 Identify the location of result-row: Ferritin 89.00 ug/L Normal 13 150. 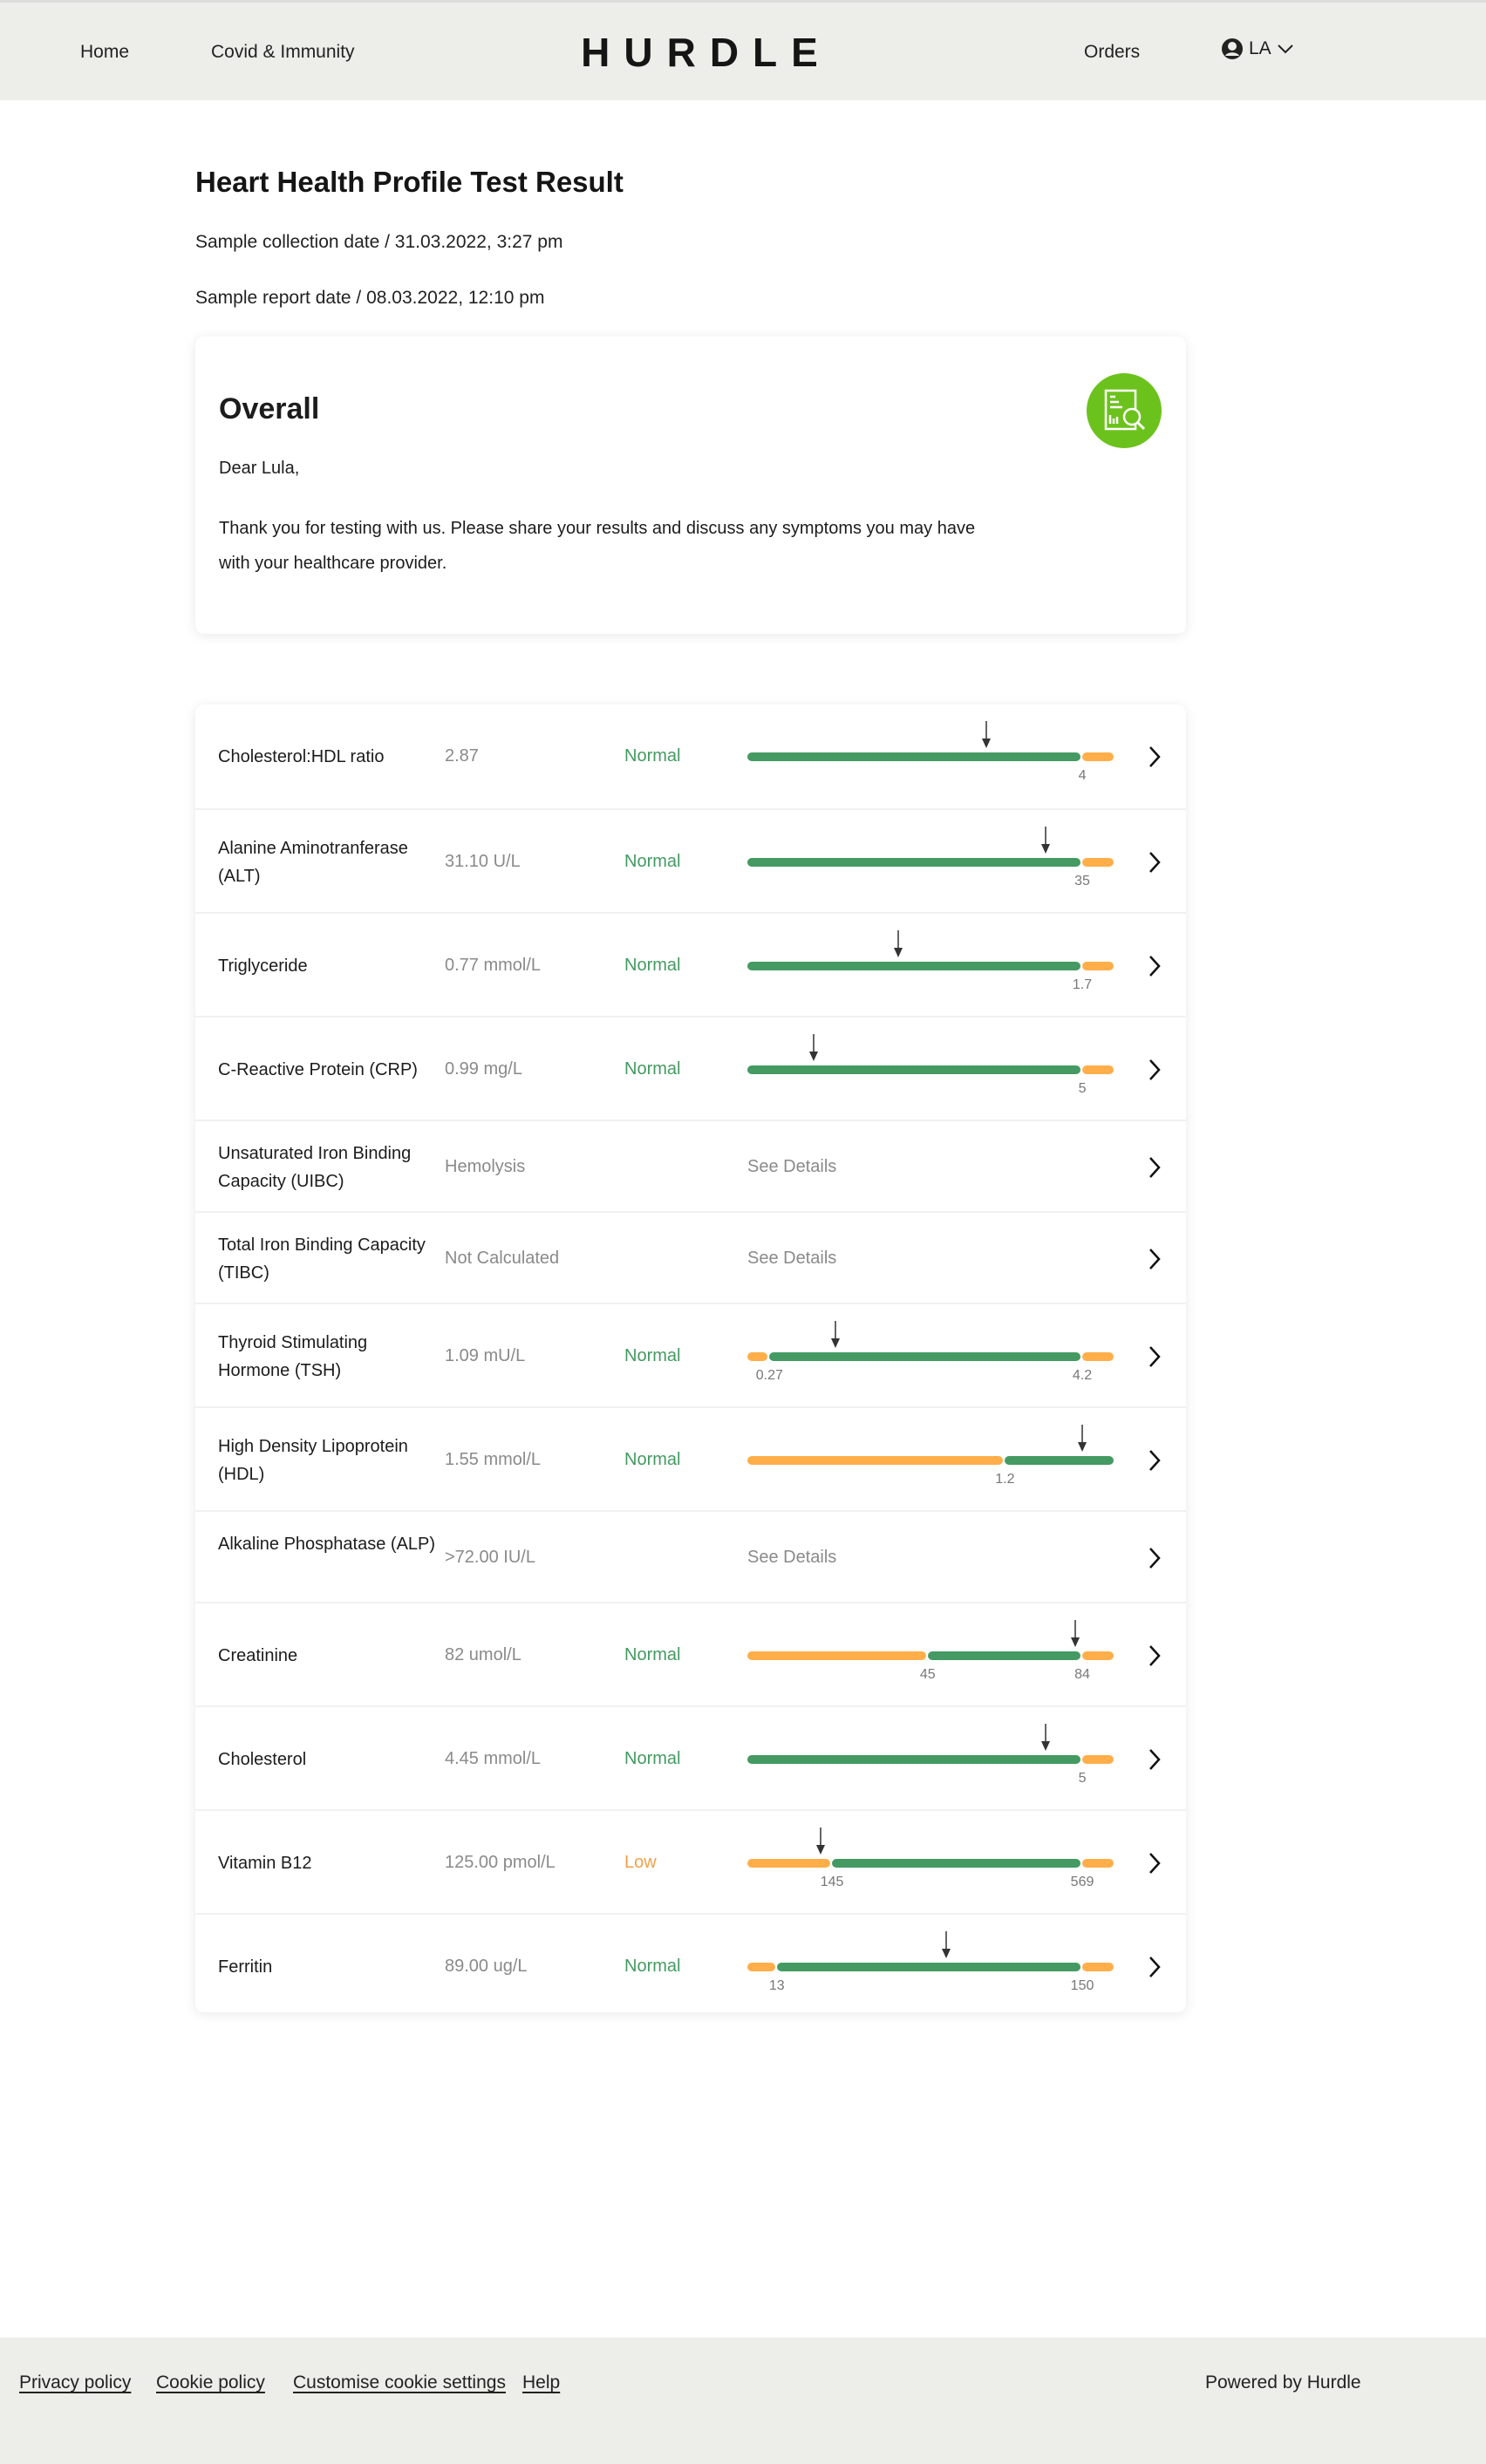
(690, 1965).